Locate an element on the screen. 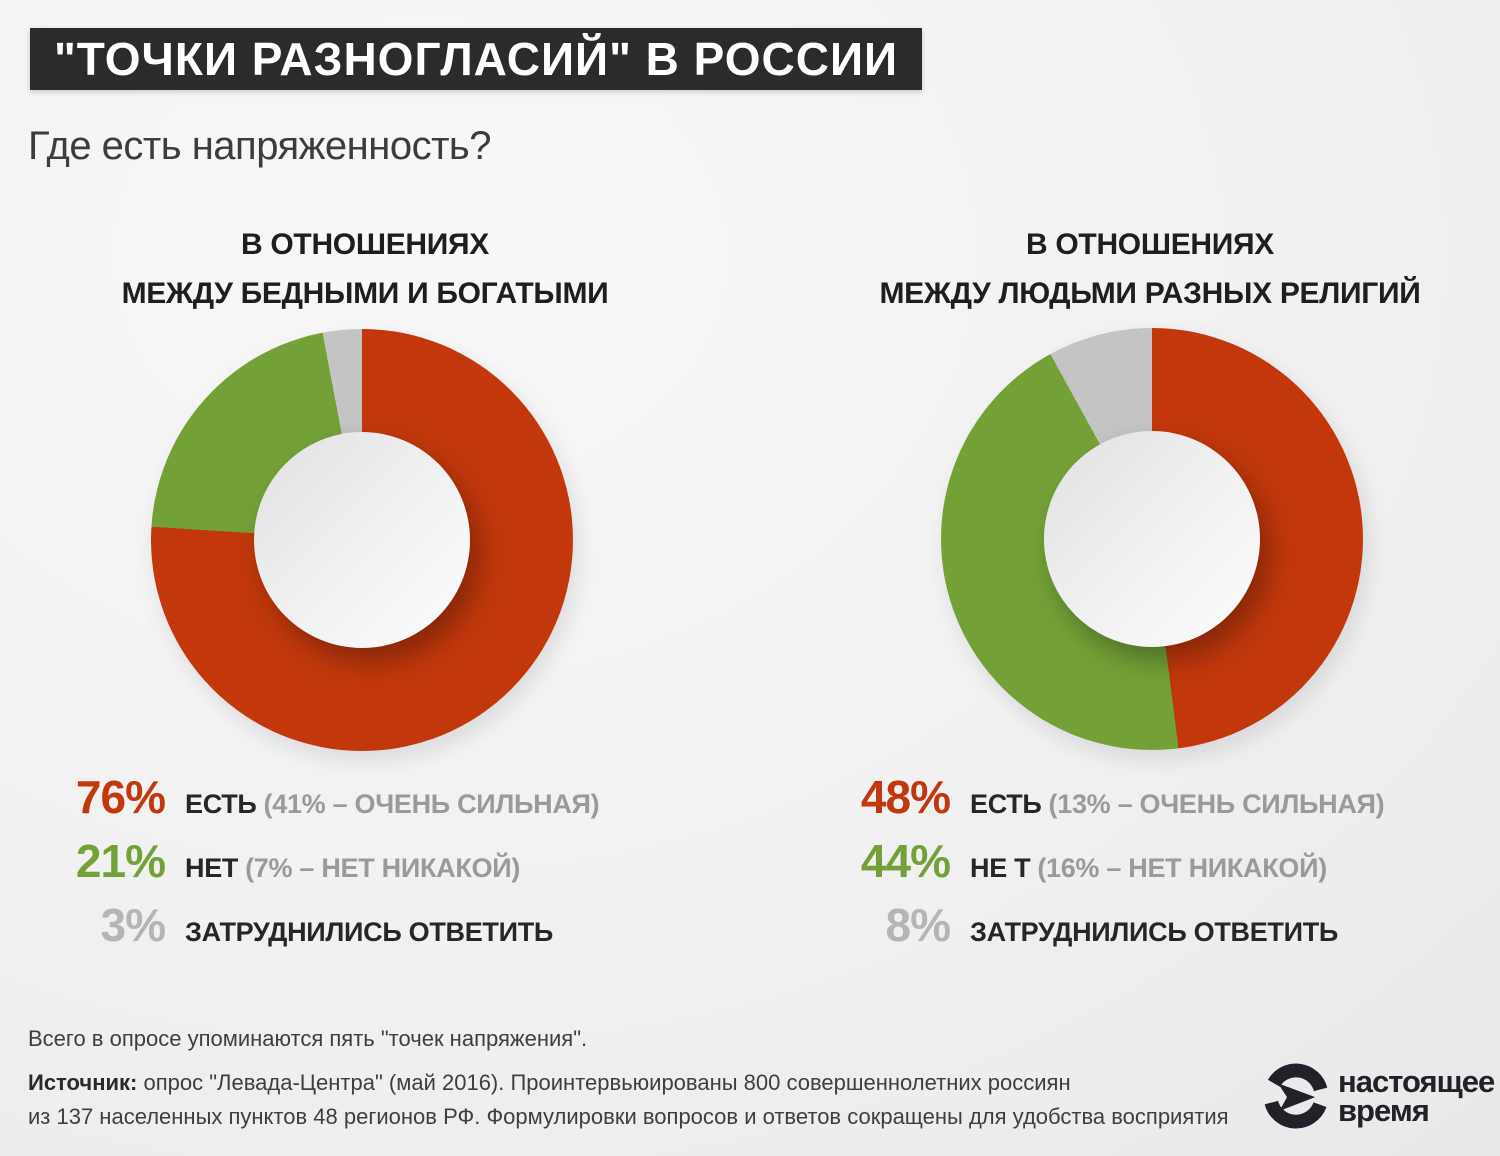 The width and height of the screenshot is (1500, 1156). legend-note: (41% – ОЧЕНЬ СИЛЬНАЯ) is located at coordinates (431, 804).